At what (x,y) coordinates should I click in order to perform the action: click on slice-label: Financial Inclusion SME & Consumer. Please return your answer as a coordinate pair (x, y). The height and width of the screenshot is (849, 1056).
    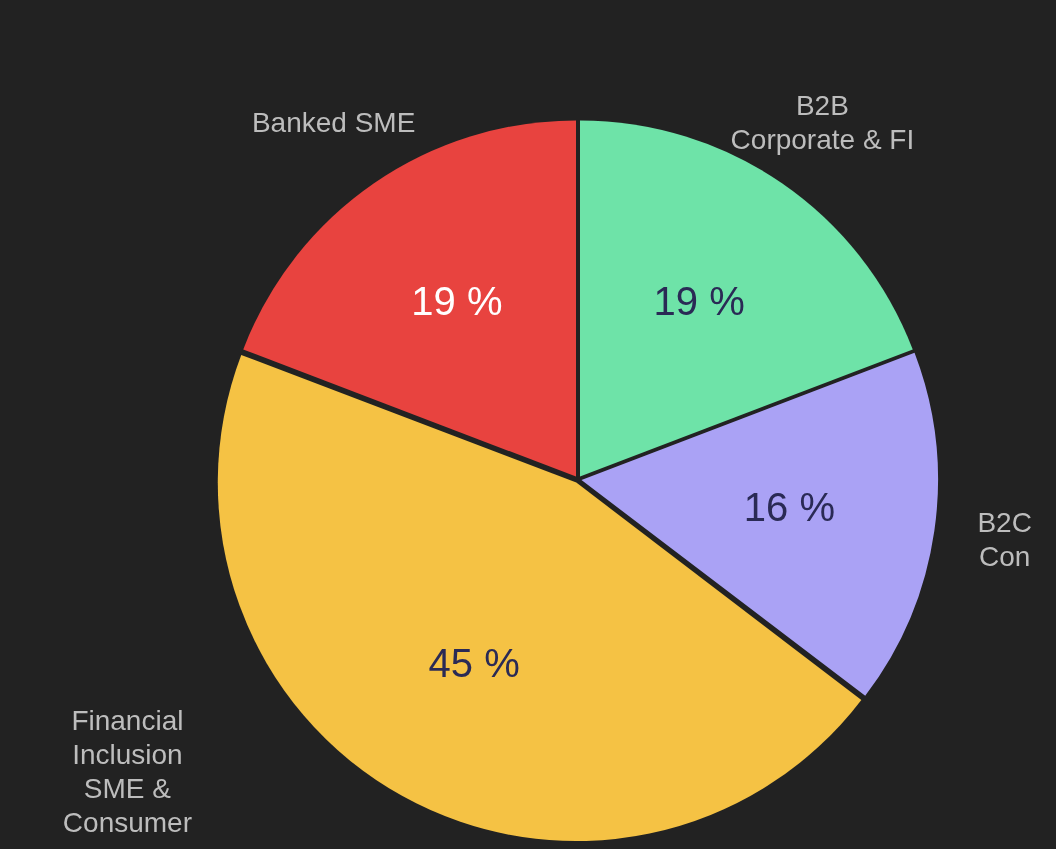
    Looking at the image, I should click on (127, 771).